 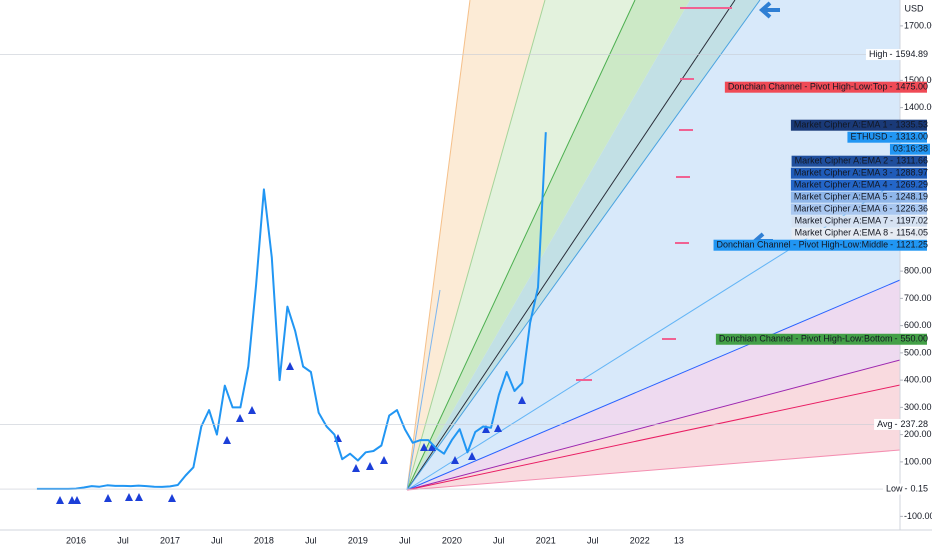 What do you see at coordinates (654, 194) in the screenshot?
I see `level-dashes` at bounding box center [654, 194].